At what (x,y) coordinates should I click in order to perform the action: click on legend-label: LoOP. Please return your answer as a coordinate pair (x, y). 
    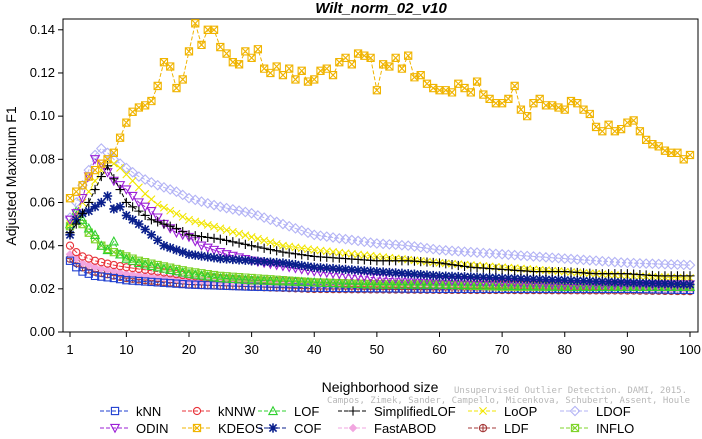
    Looking at the image, I should click on (520, 411).